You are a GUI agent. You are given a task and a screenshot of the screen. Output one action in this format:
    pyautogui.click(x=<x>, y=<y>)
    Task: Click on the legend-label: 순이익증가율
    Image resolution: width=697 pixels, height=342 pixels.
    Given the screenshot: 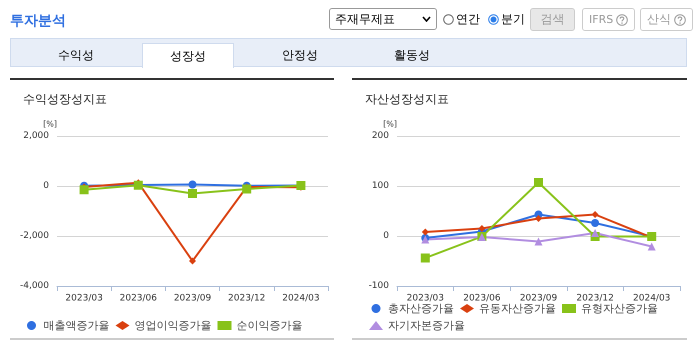 What is the action you would take?
    pyautogui.click(x=269, y=325)
    